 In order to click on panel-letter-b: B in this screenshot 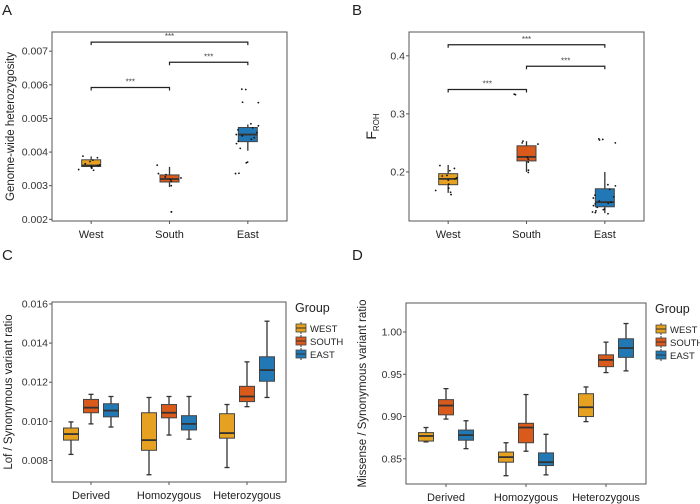, I will do `click(357, 10)`.